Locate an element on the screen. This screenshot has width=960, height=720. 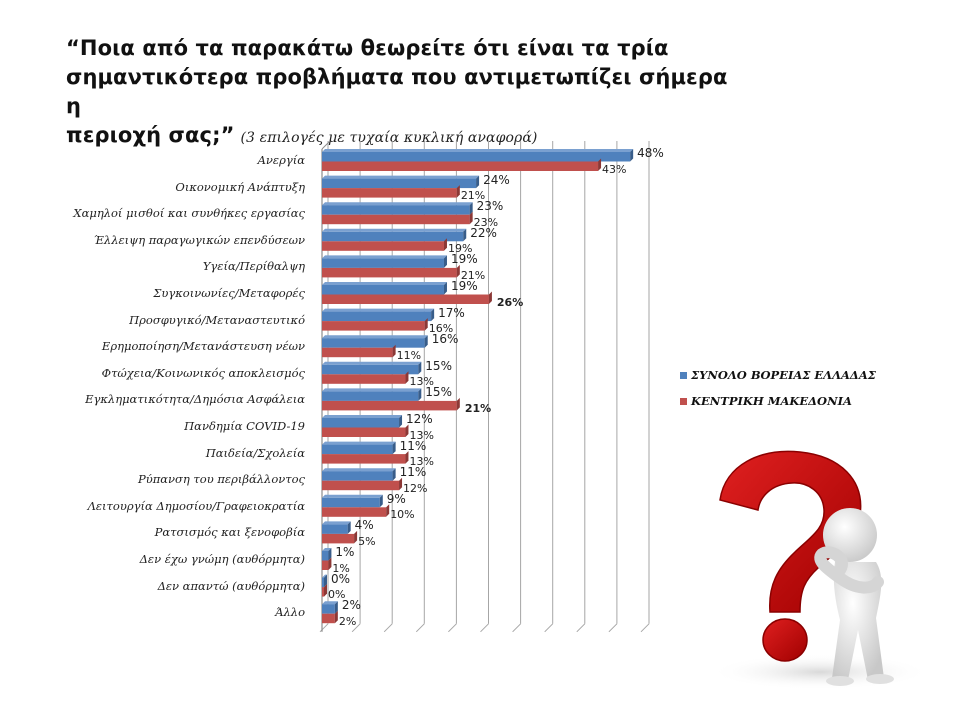
value-label-series2: 16% is located at coordinates (441, 329).